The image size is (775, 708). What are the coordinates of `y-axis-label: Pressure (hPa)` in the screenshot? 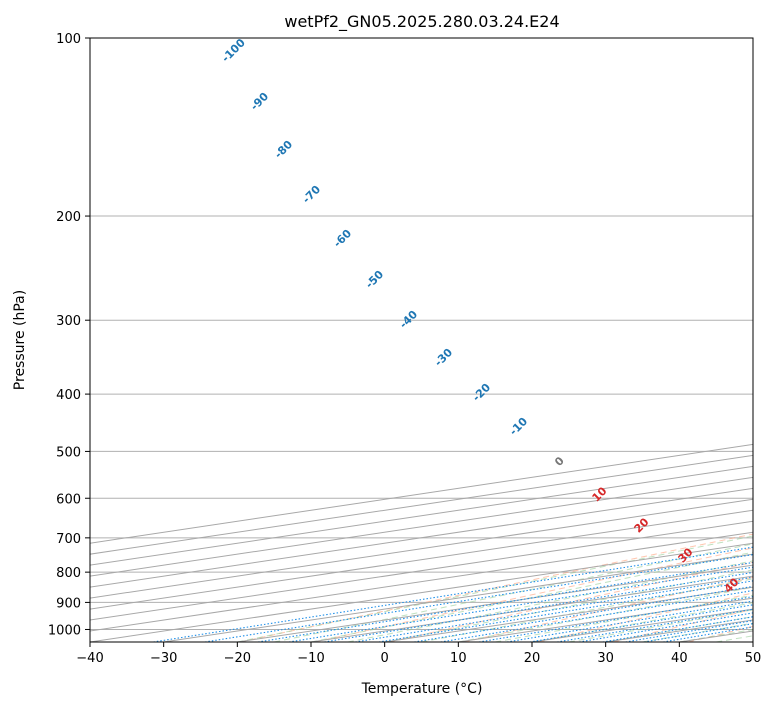 It's located at (20, 340).